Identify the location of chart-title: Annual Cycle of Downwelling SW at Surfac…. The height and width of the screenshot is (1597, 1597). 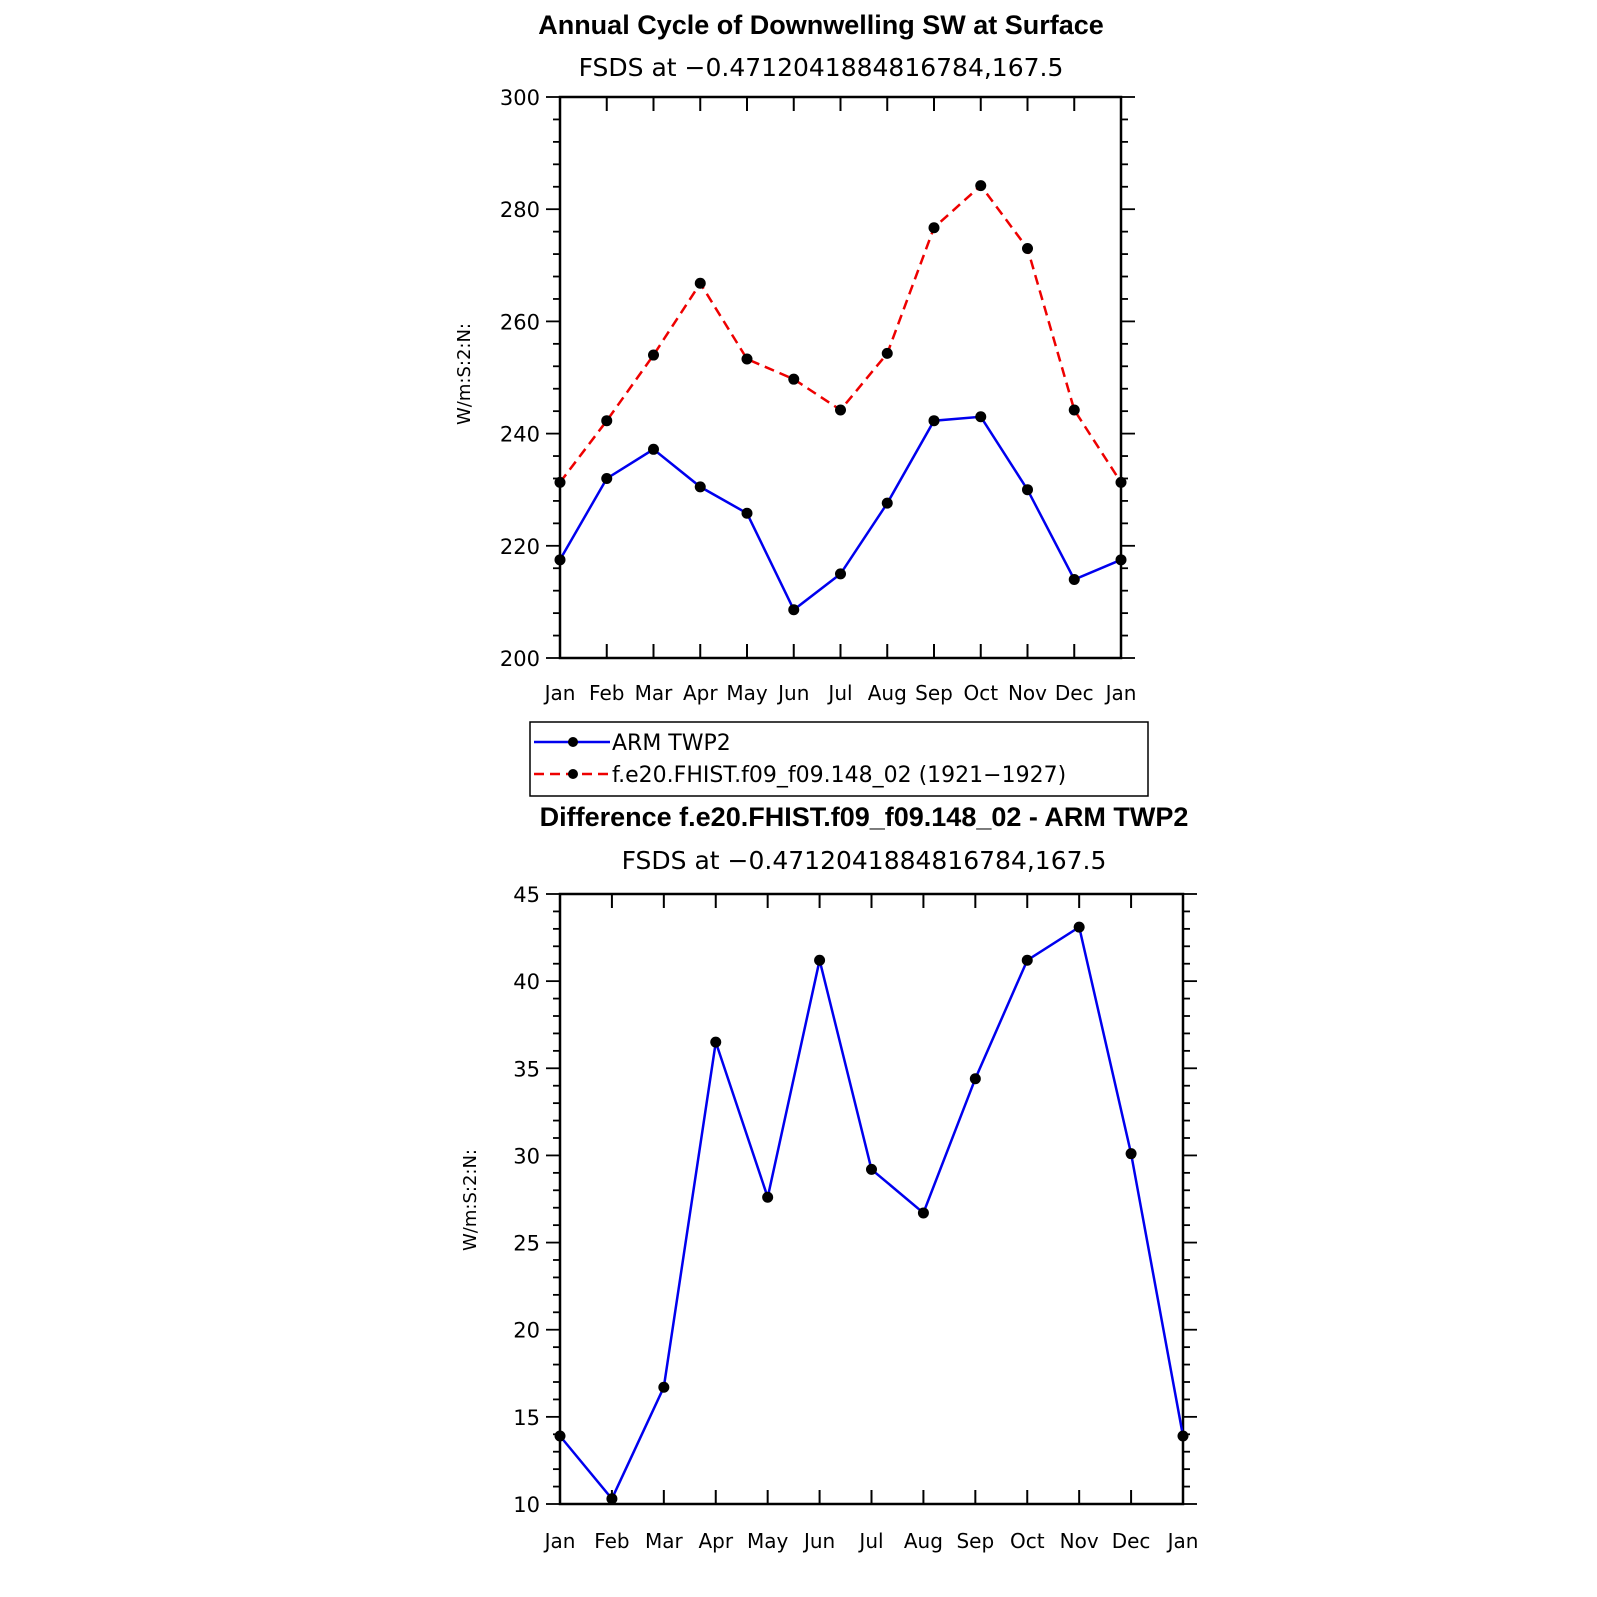
(821, 25).